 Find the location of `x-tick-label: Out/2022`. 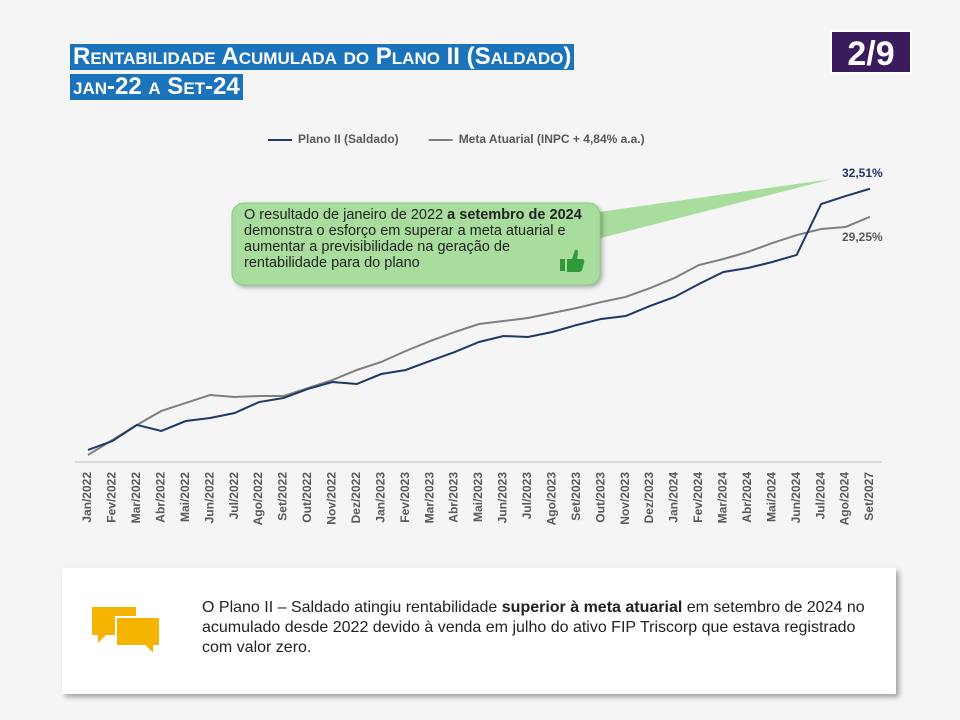

x-tick-label: Out/2022 is located at coordinates (307, 497).